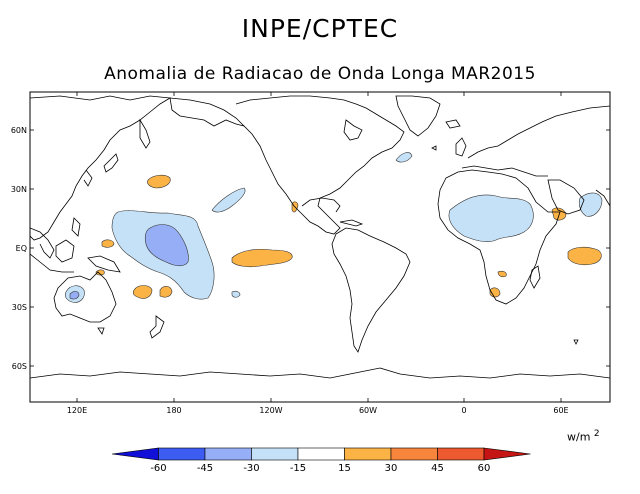 This screenshot has width=640, height=494. I want to click on colorbar: -60 -45 -30 -15 15 30 45 60, so click(321, 460).